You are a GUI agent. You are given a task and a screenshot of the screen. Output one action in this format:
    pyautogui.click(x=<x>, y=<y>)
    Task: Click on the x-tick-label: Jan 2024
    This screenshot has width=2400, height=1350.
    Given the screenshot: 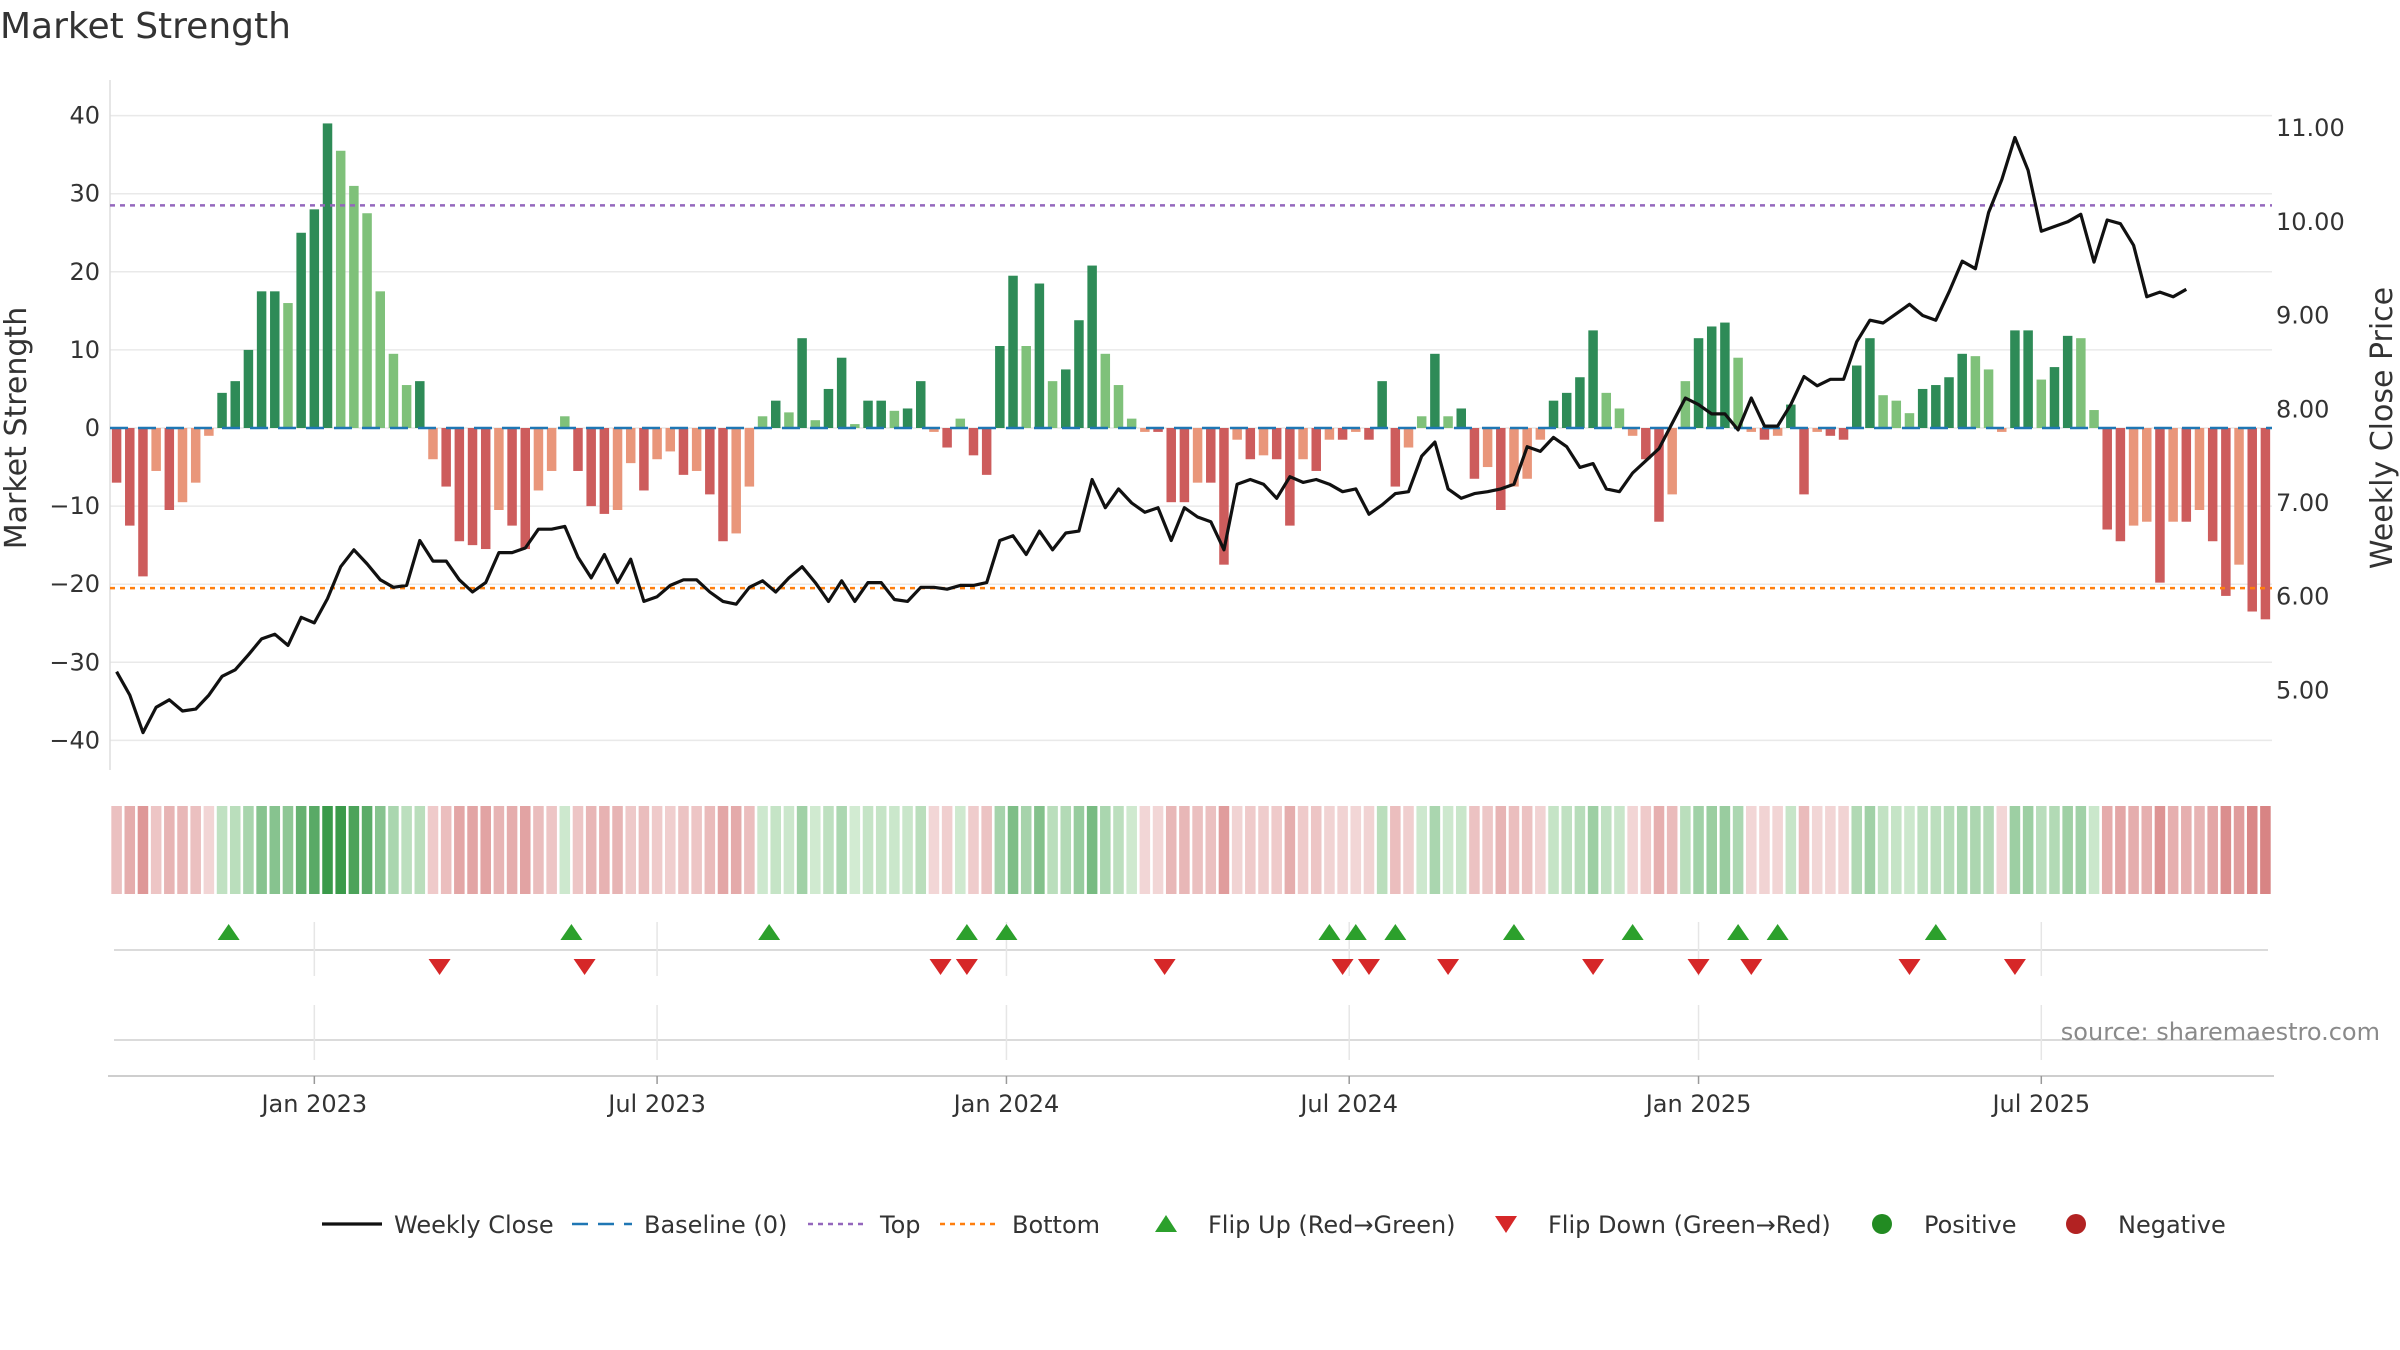 What is the action you would take?
    pyautogui.click(x=1006, y=1104)
    